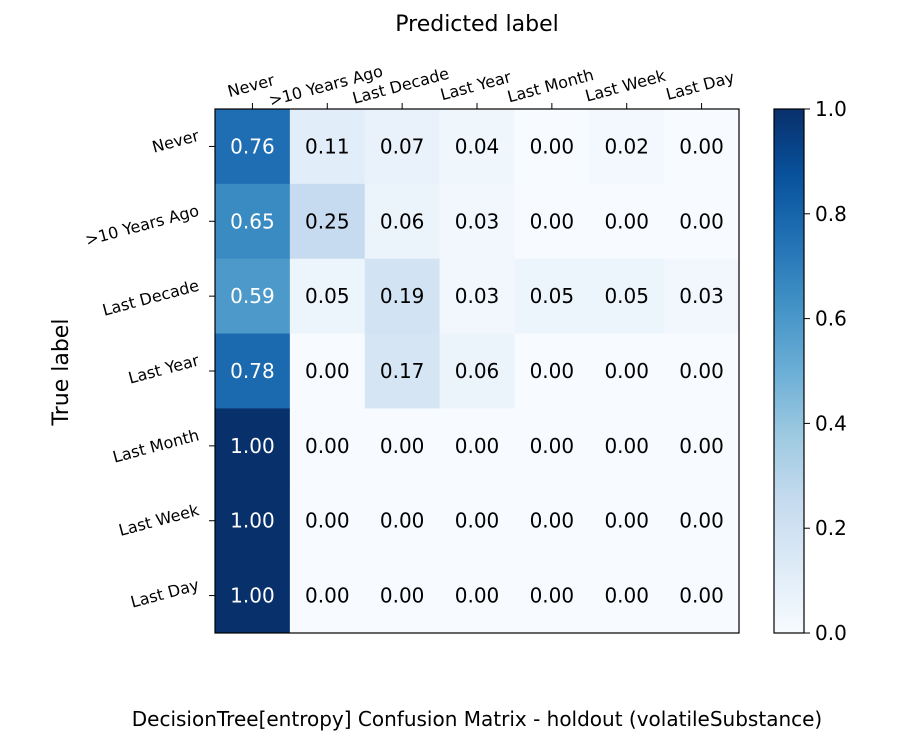 The height and width of the screenshot is (750, 900). What do you see at coordinates (402, 146) in the screenshot?
I see `cell-value-label: 0.07` at bounding box center [402, 146].